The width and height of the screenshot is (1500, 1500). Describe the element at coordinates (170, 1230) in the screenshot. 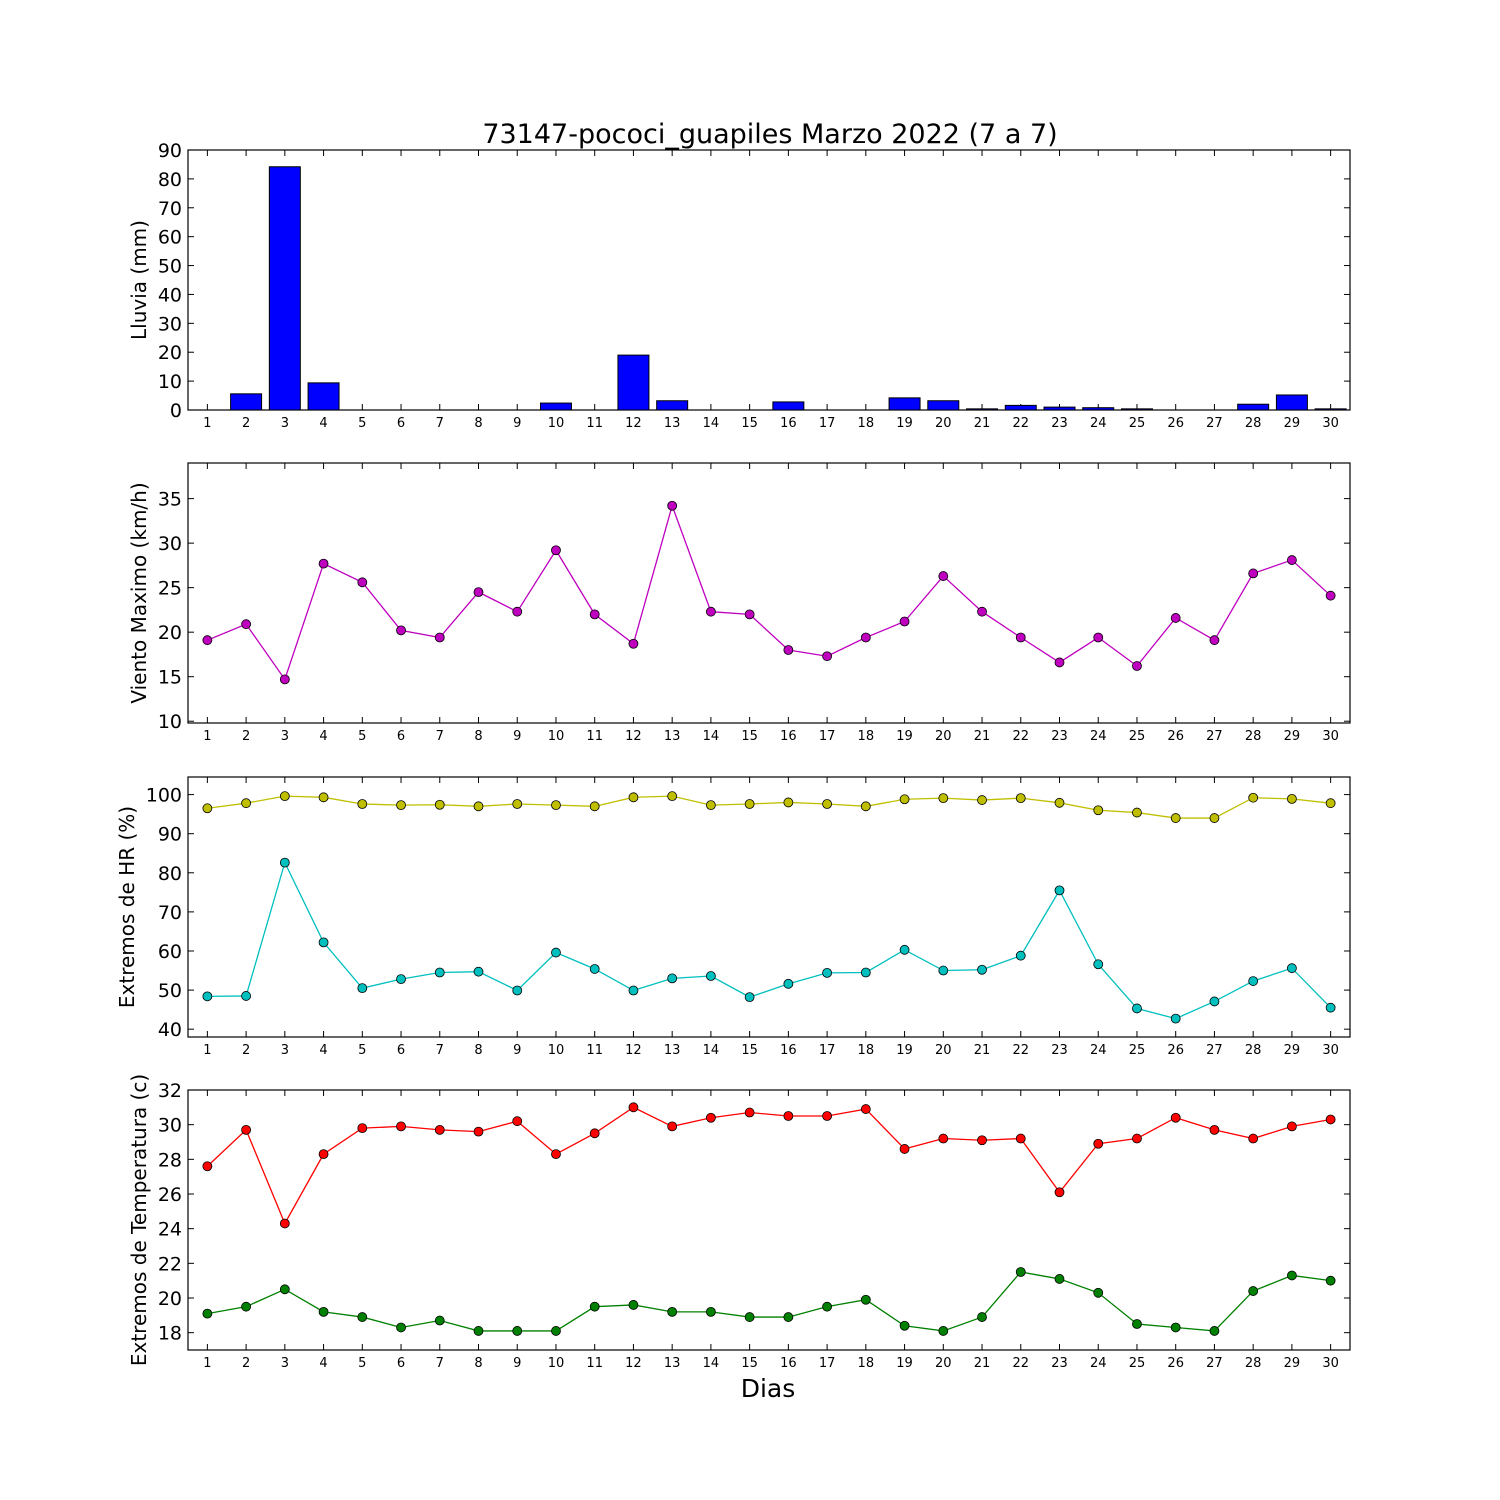

I see `y-tick-label: 24` at that location.